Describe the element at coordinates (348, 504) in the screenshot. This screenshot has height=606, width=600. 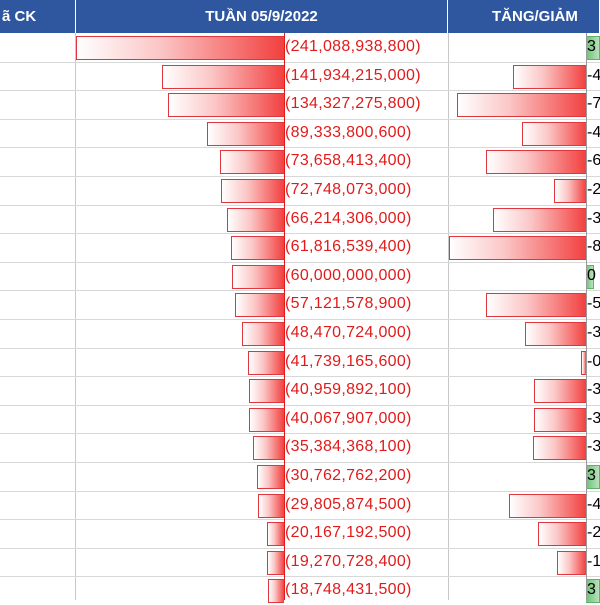
I see `value-label: (29,805,874,500)` at that location.